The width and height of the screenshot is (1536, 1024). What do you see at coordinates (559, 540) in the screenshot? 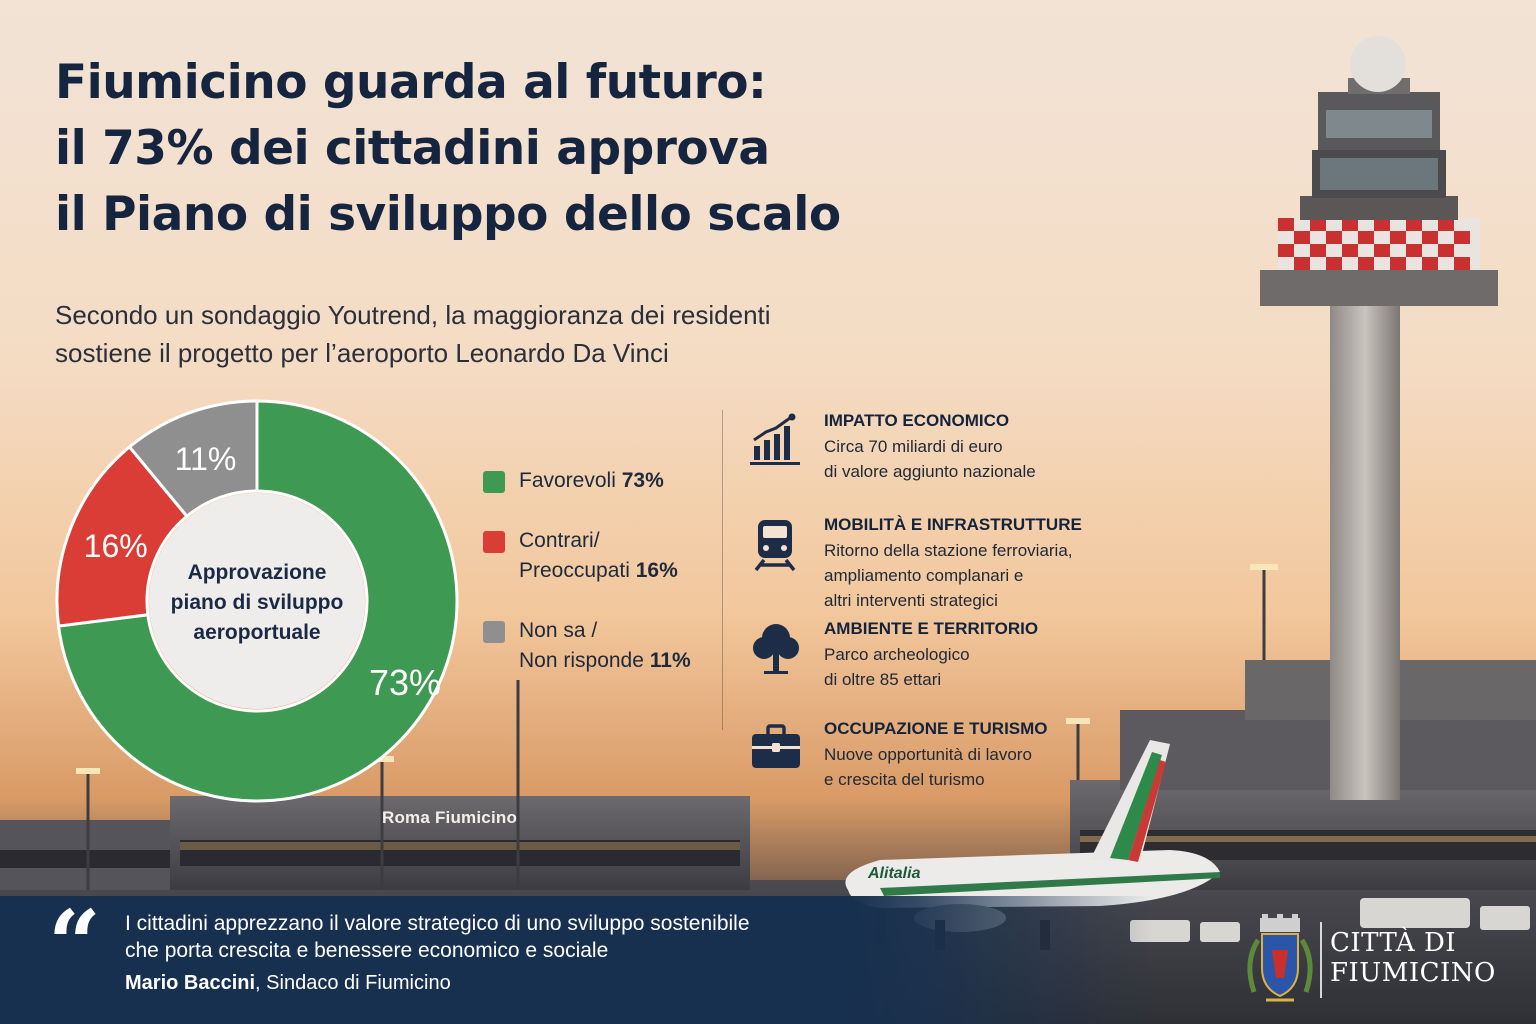
I see `legend-label: Contrari/` at bounding box center [559, 540].